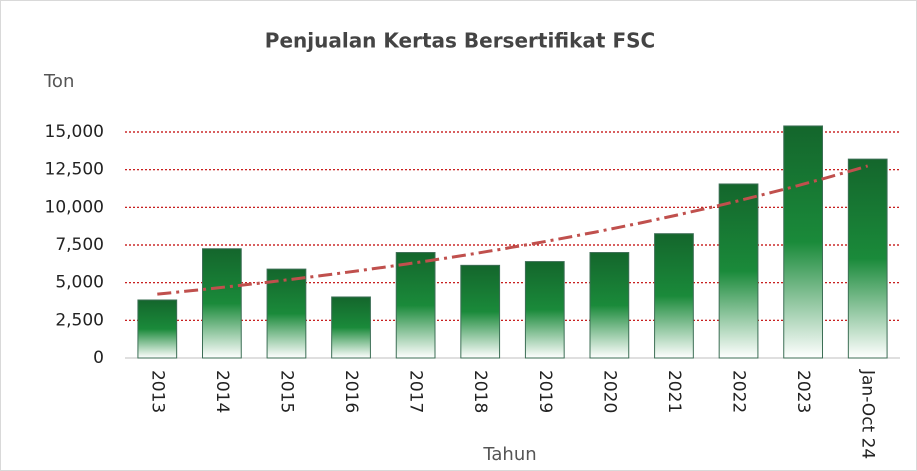 Image resolution: width=917 pixels, height=471 pixels. Describe the element at coordinates (74, 207) in the screenshot. I see `y-tick-label: 10,000` at that location.